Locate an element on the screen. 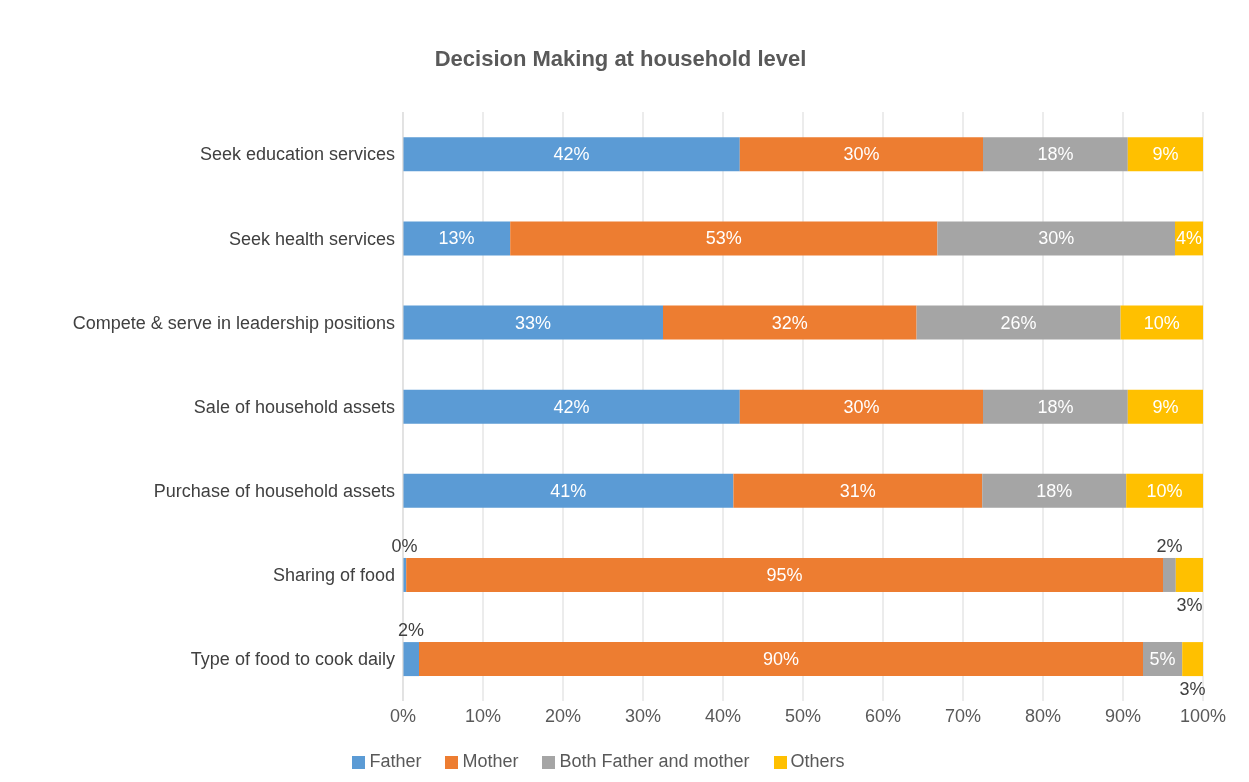 The image size is (1249, 782). x-tick-label: 40% is located at coordinates (723, 715).